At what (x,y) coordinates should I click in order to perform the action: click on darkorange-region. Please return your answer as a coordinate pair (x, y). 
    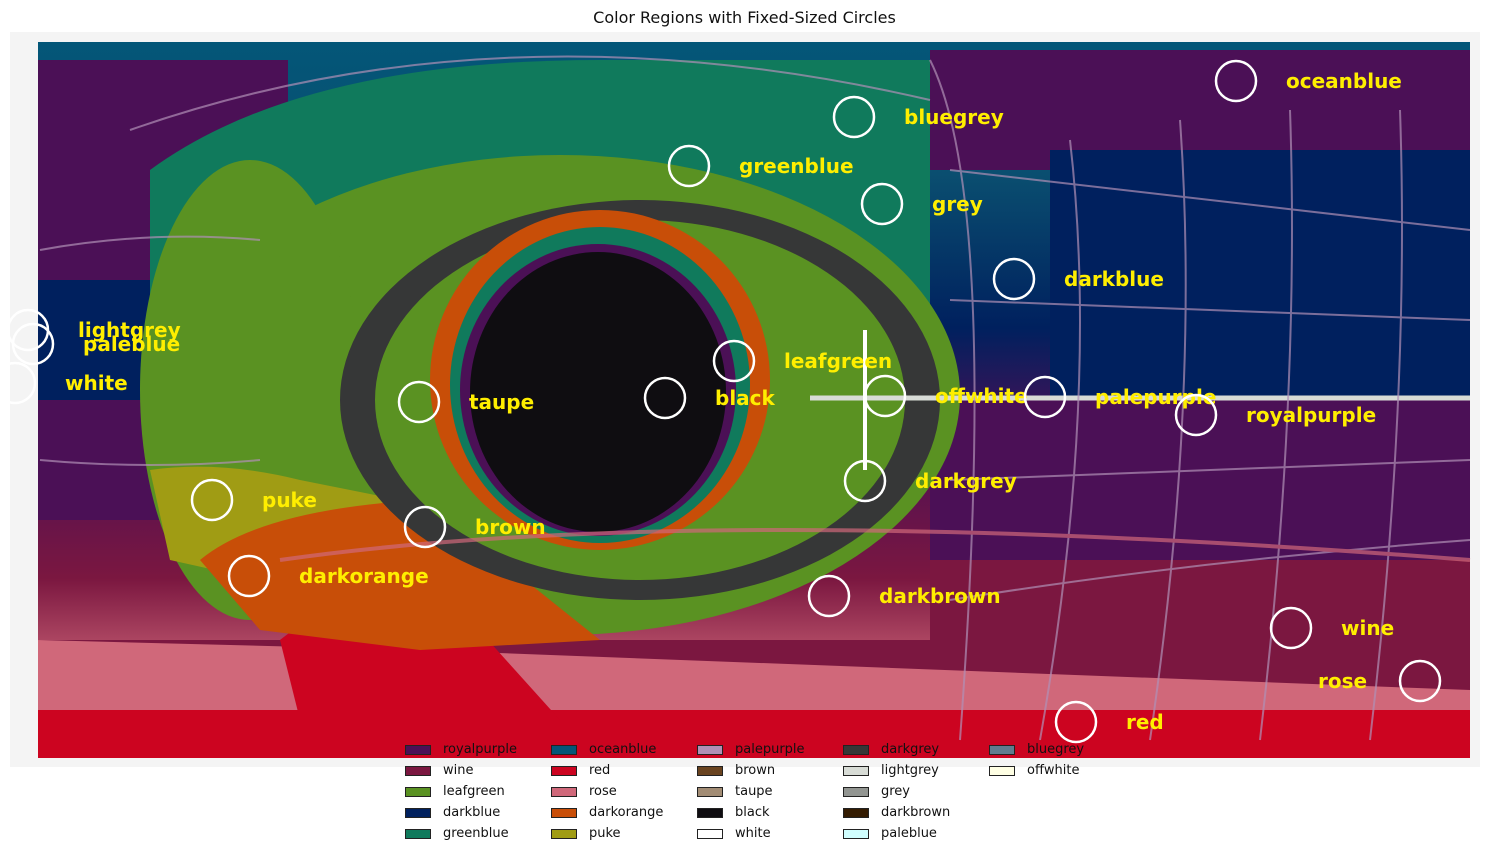
    Looking at the image, I should click on (400, 575).